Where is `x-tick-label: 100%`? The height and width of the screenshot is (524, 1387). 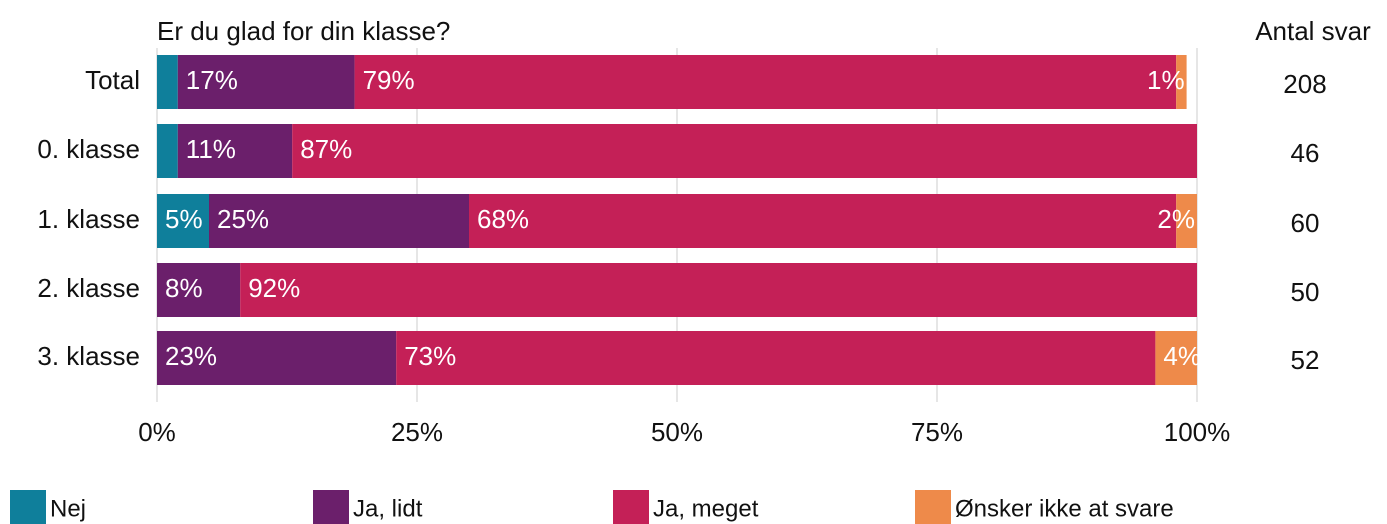
x-tick-label: 100% is located at coordinates (1197, 432).